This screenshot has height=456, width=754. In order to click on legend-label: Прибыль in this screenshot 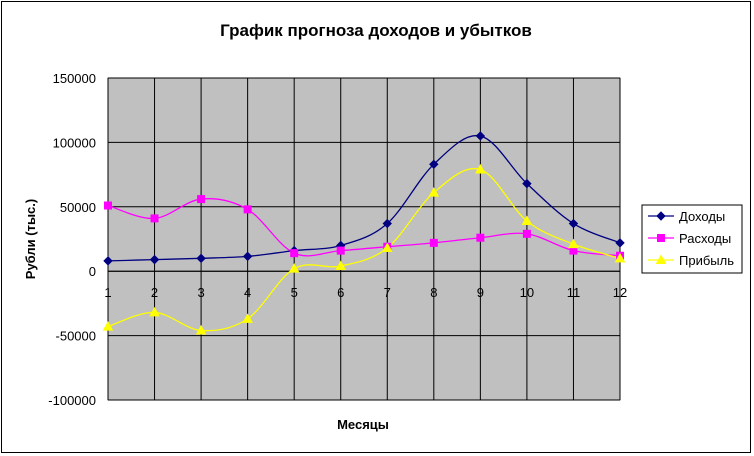, I will do `click(706, 260)`.